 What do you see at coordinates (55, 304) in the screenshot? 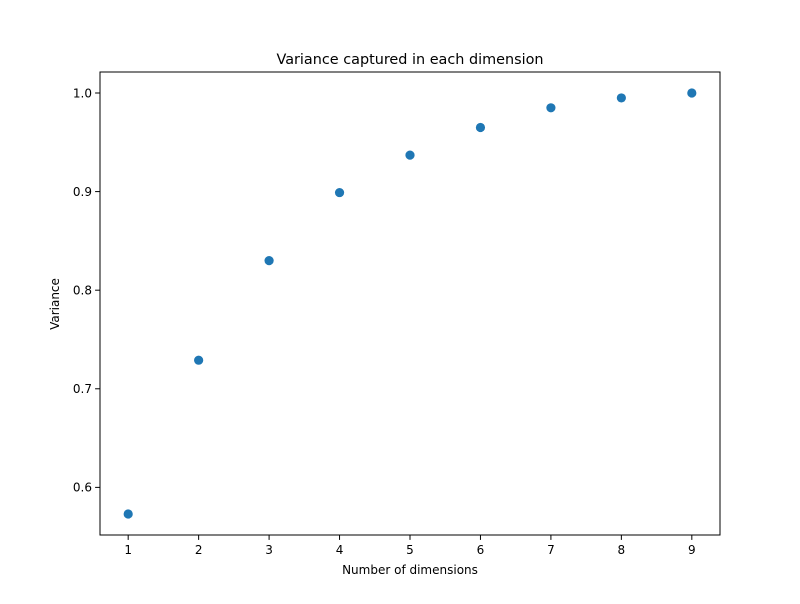
I see `y-axis-label: Variance` at bounding box center [55, 304].